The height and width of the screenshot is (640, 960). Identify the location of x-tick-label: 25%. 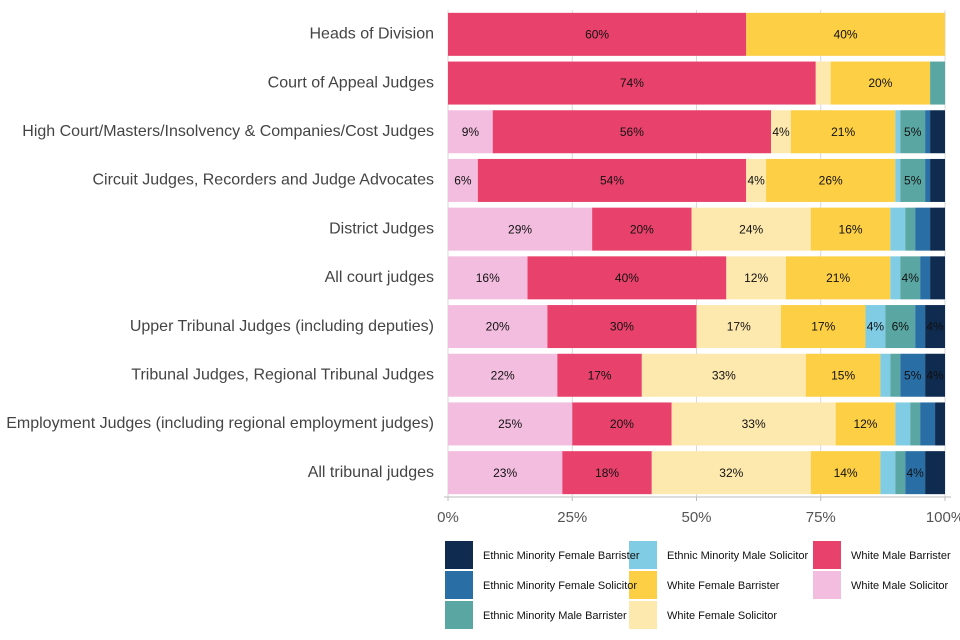
(572, 517).